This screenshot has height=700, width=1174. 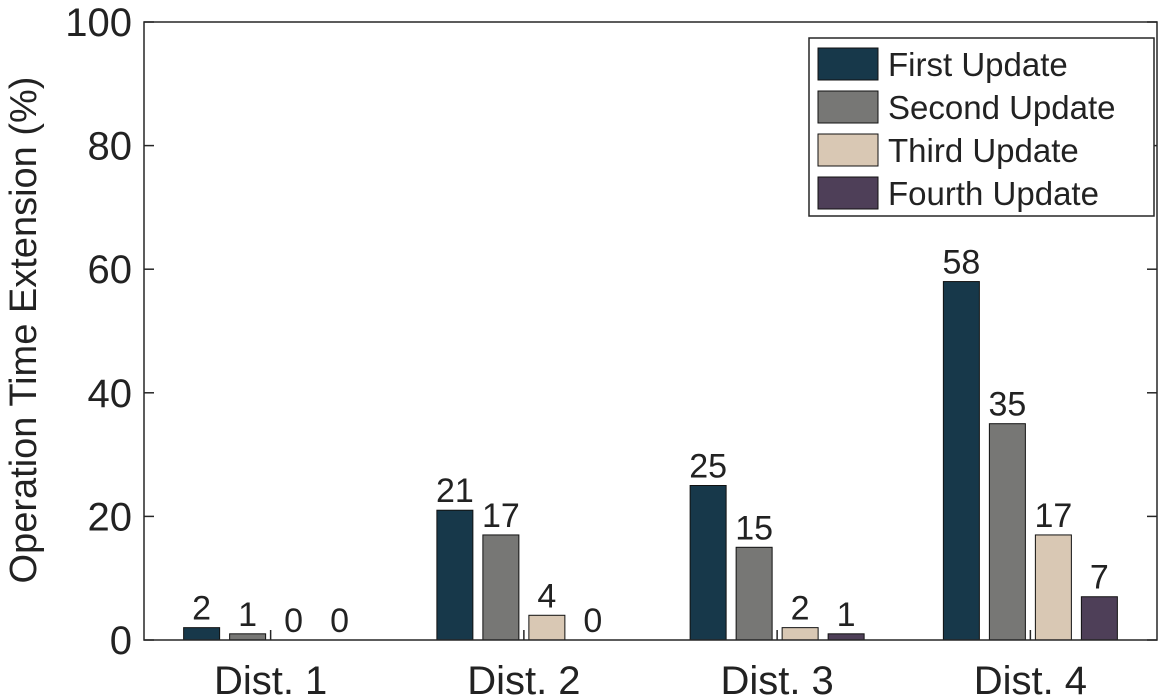 What do you see at coordinates (650, 665) in the screenshot?
I see `x-axis-ticks: Dist. 1 Dist. 2 Dist. 3 Dist. 4` at bounding box center [650, 665].